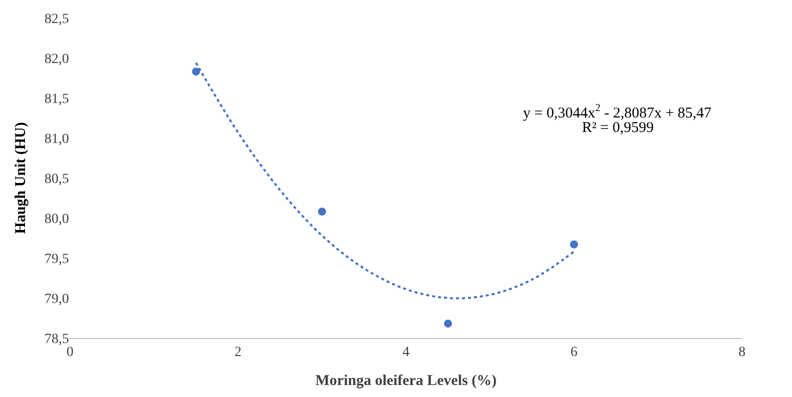 The width and height of the screenshot is (792, 397). I want to click on x-tick-label: 0, so click(70, 352).